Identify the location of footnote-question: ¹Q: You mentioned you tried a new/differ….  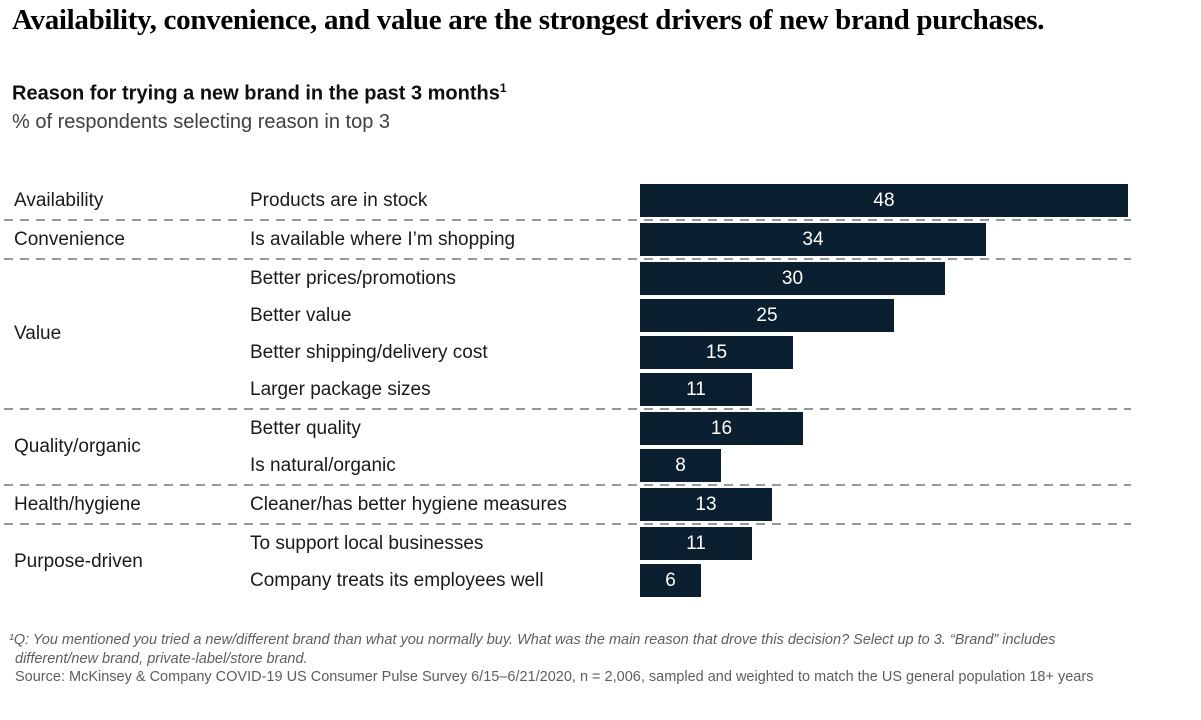
(532, 649).